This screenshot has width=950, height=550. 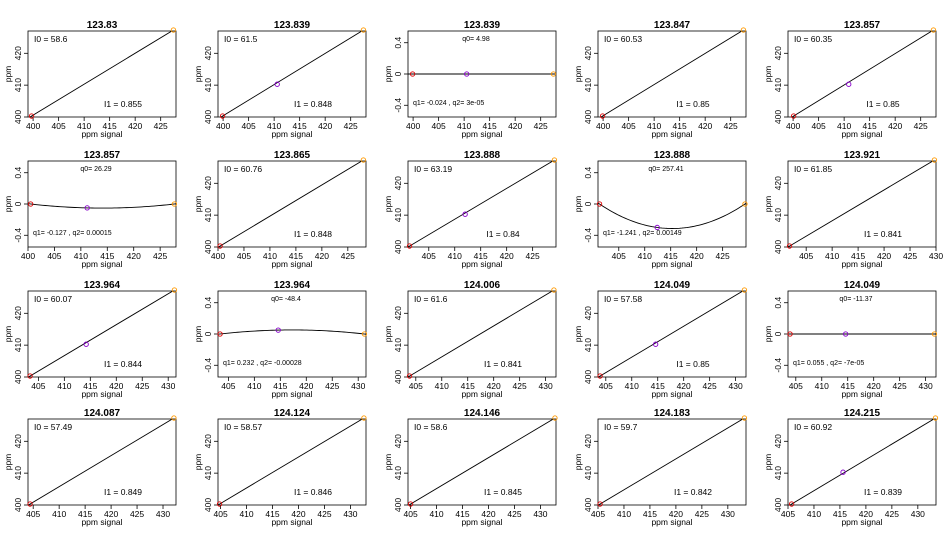 What do you see at coordinates (862, 155) in the screenshot?
I see `panel-title: 123.921` at bounding box center [862, 155].